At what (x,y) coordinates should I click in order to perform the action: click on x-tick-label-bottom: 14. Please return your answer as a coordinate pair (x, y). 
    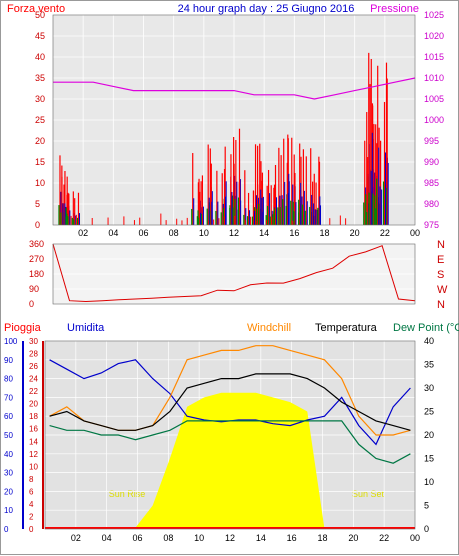
    Looking at the image, I should click on (261, 538).